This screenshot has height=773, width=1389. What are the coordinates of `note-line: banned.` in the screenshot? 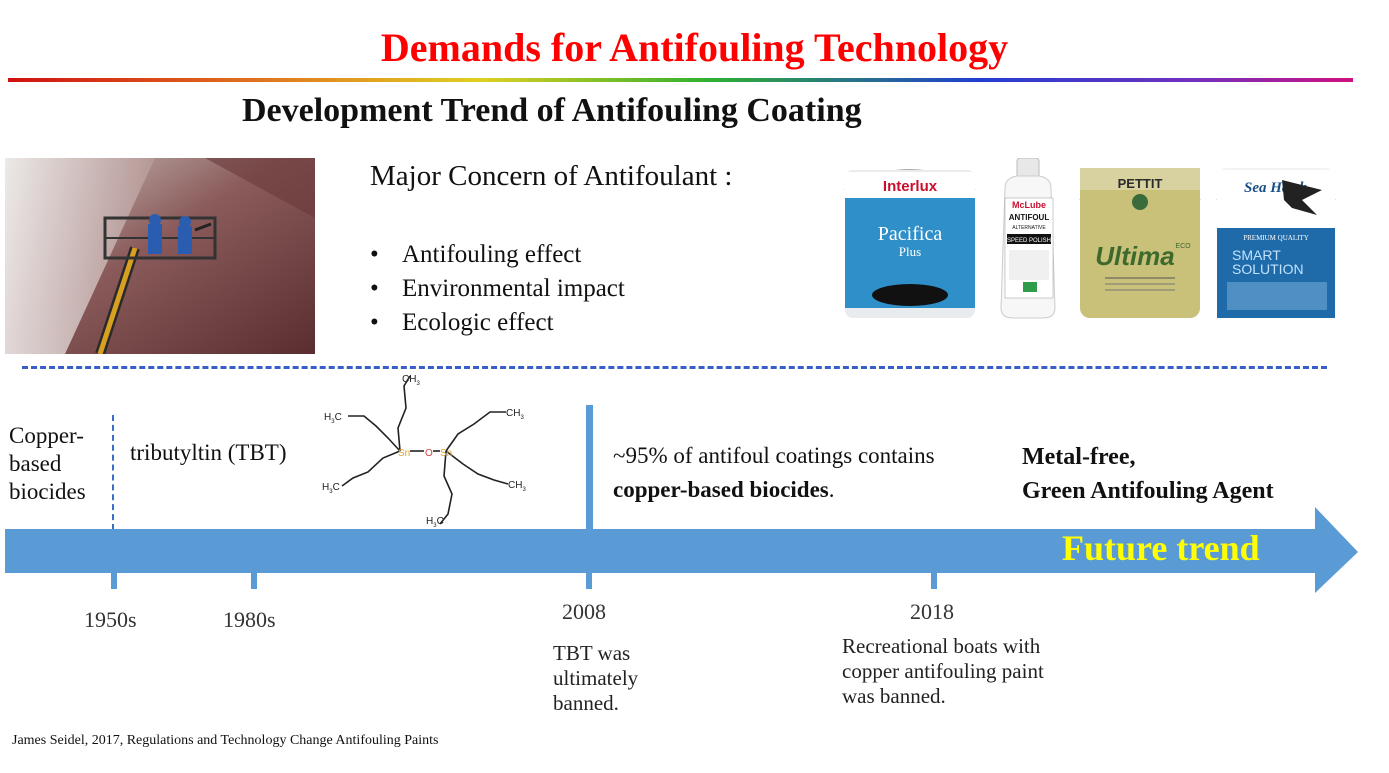 It's located at (586, 703).